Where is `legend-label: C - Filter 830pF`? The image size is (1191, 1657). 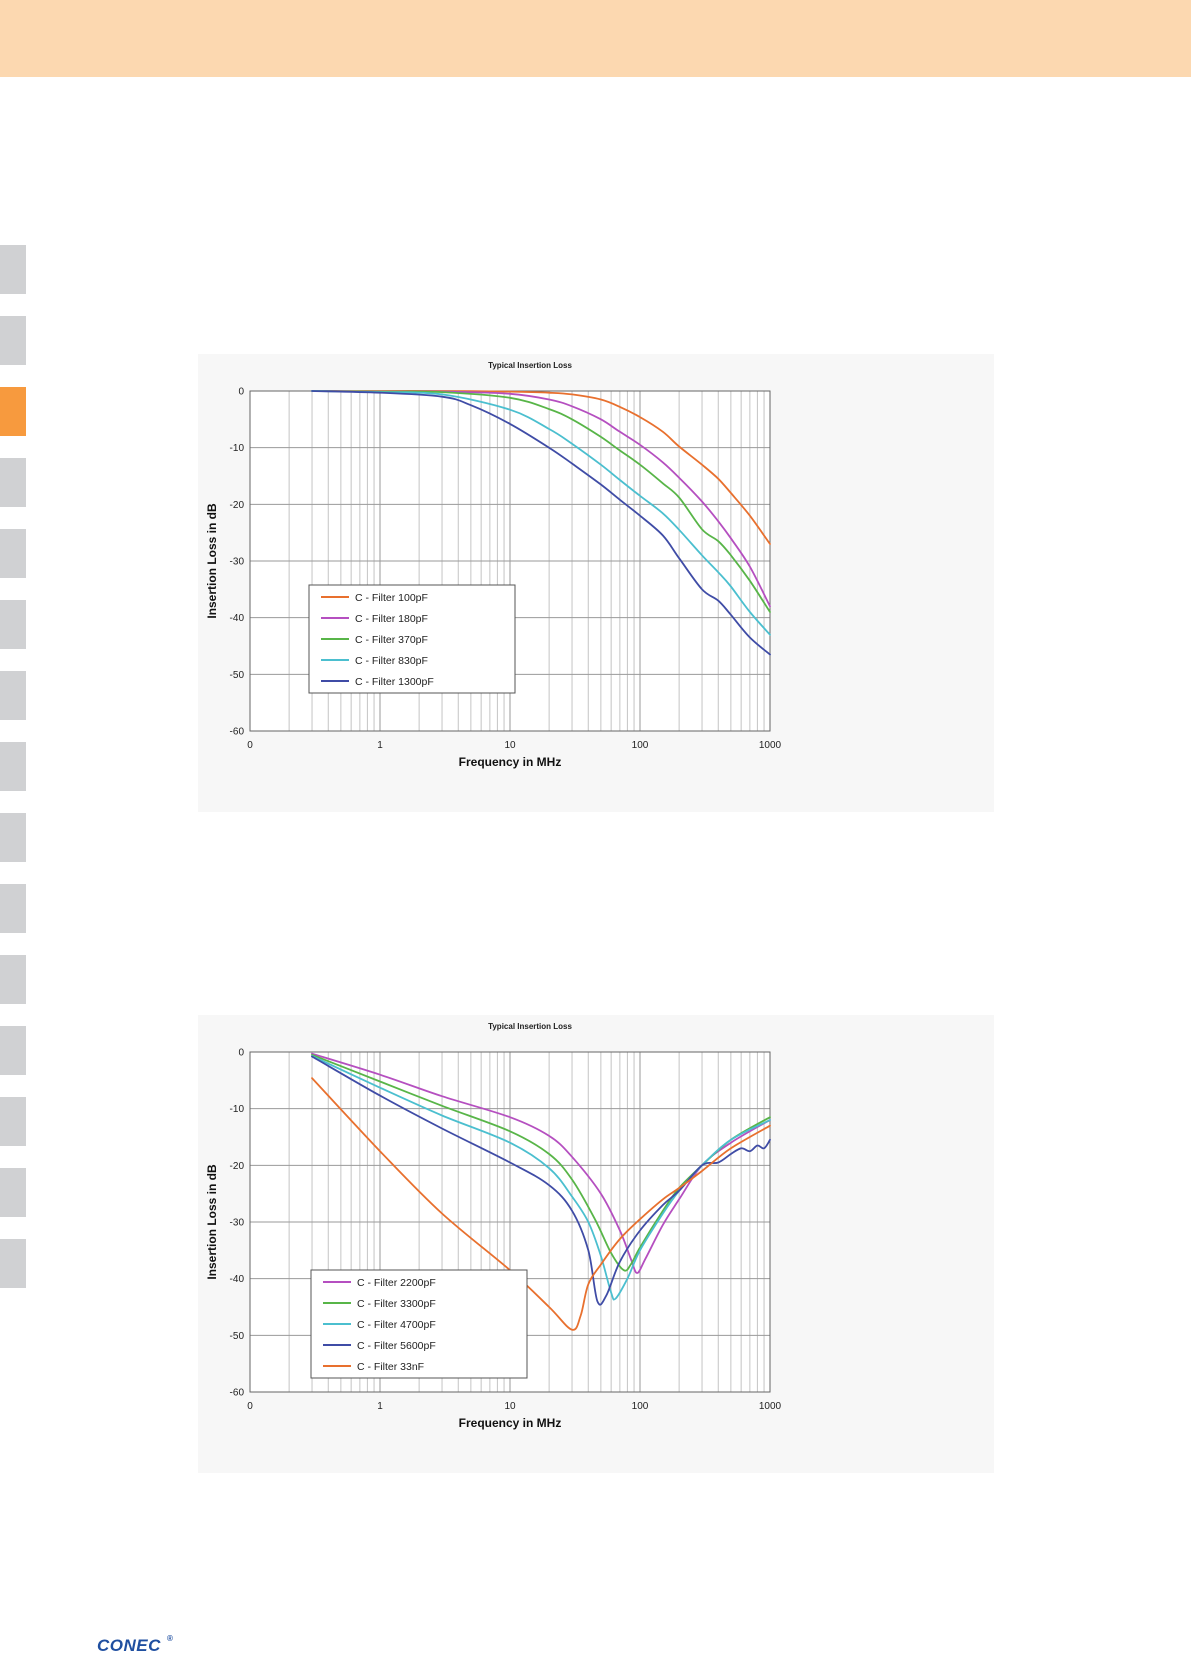
legend-label: C - Filter 830pF is located at coordinates (391, 661).